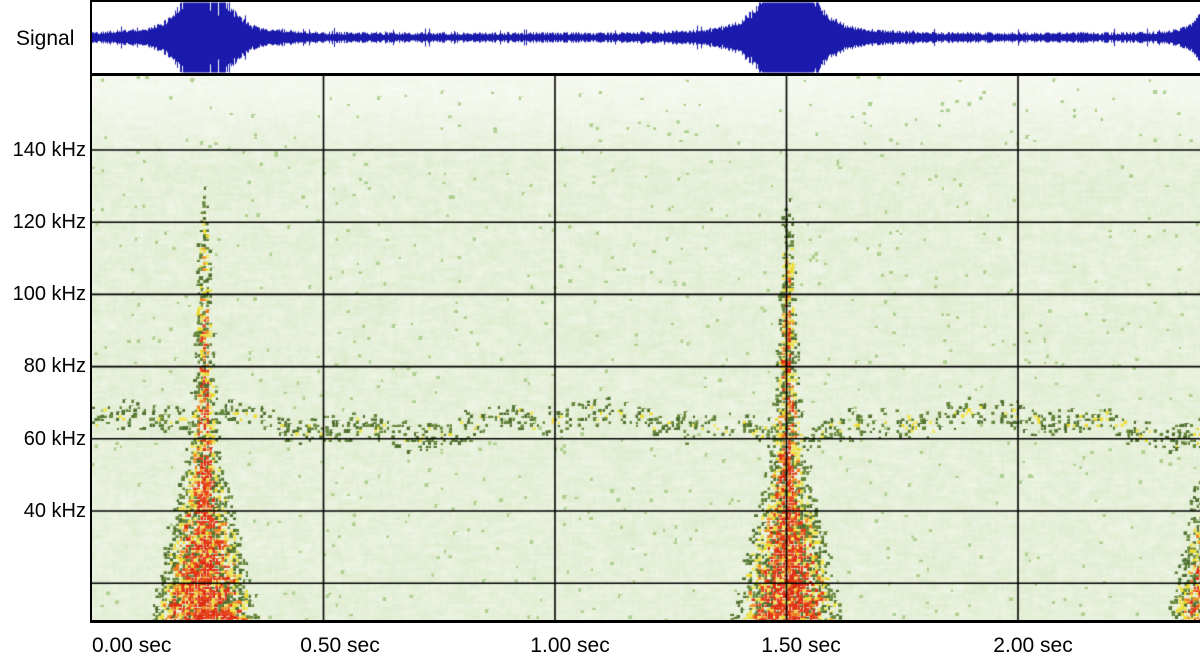 This screenshot has width=1200, height=672. Describe the element at coordinates (570, 645) in the screenshot. I see `time-tick-label-100: 1.00 sec` at that location.